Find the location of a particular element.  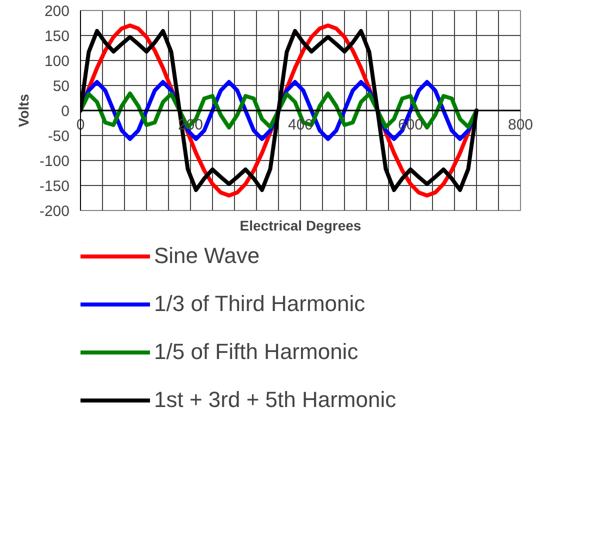

y-tick-label: -150 is located at coordinates (54, 186).